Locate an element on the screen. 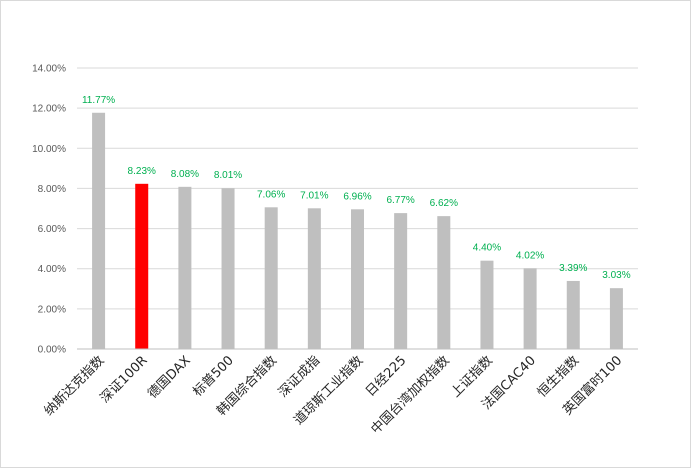  y-tick-label: 6.00% is located at coordinates (52, 229).